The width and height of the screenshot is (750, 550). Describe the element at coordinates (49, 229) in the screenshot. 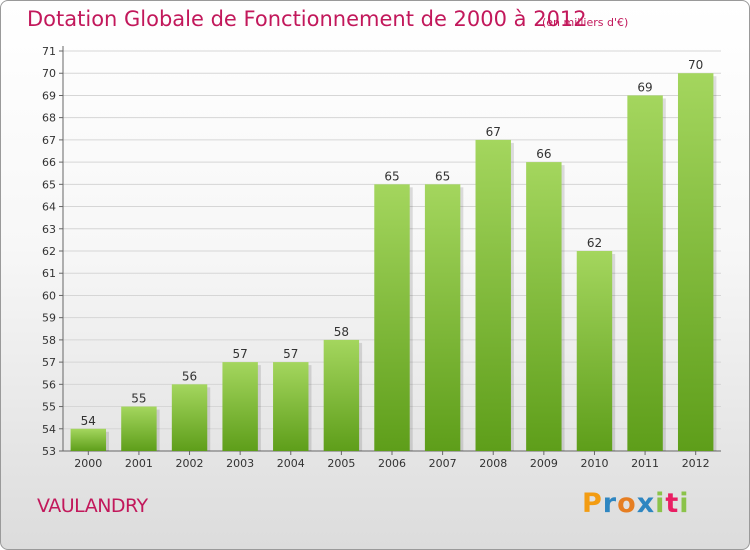

I see `y-tick-label: 63` at that location.